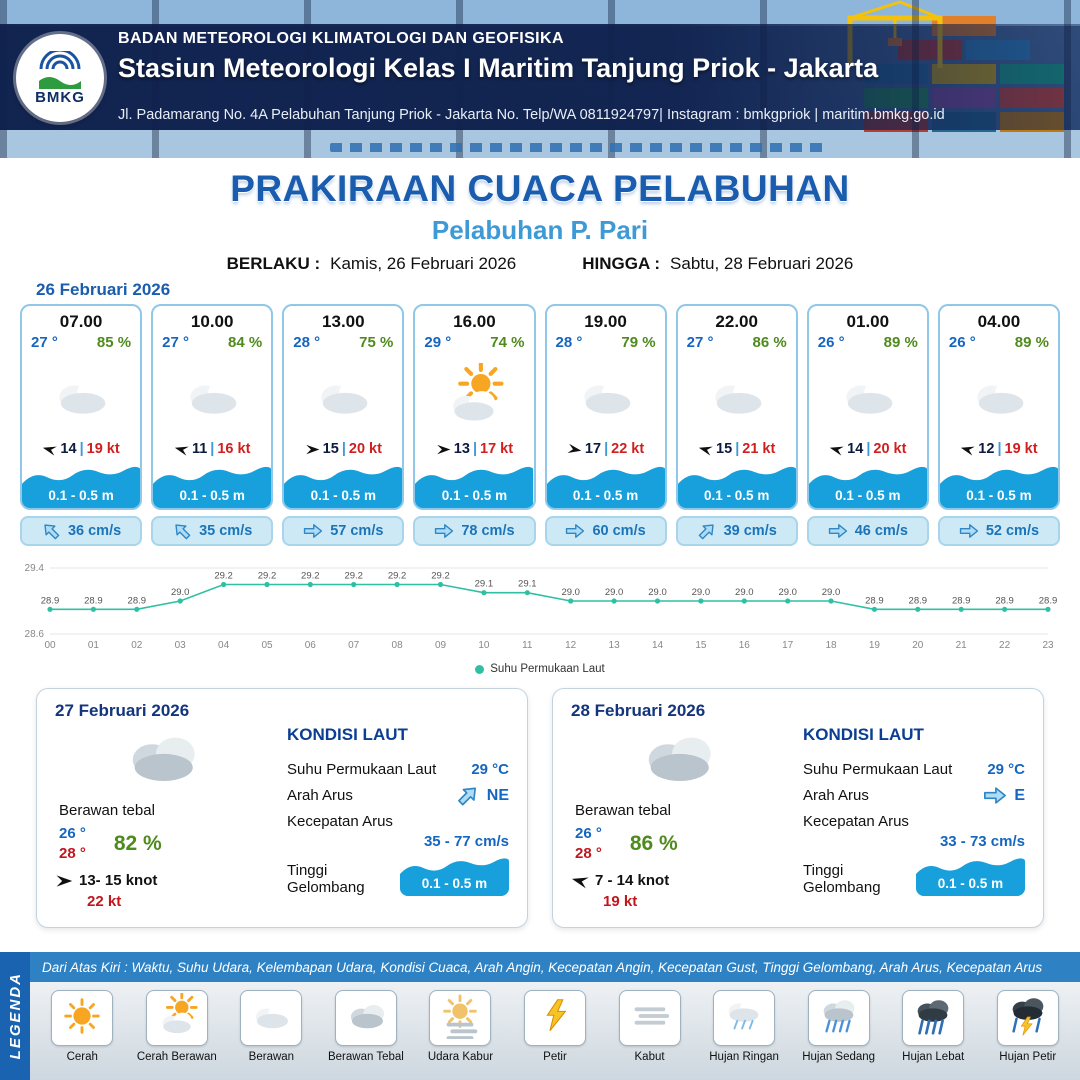  I want to click on legend-item: Petir, so click(555, 1027).